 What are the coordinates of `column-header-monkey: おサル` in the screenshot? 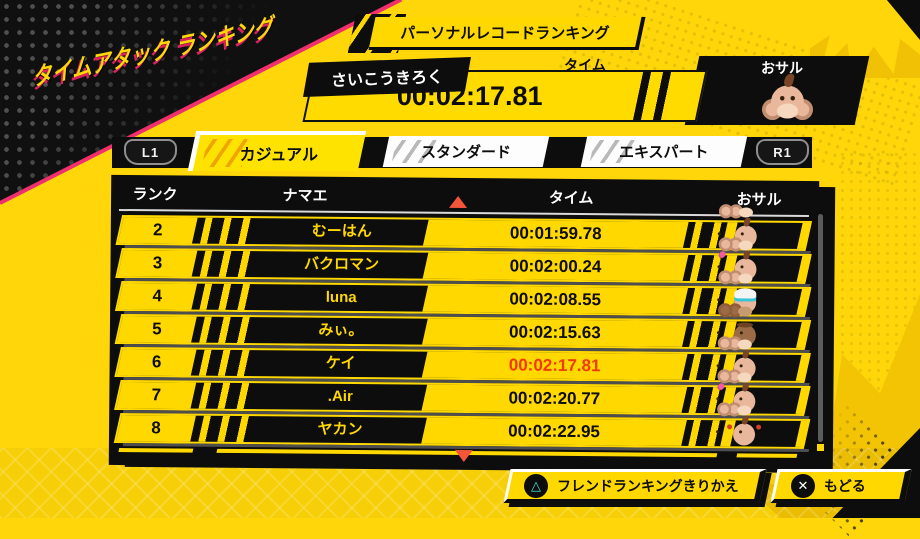 It's located at (759, 200).